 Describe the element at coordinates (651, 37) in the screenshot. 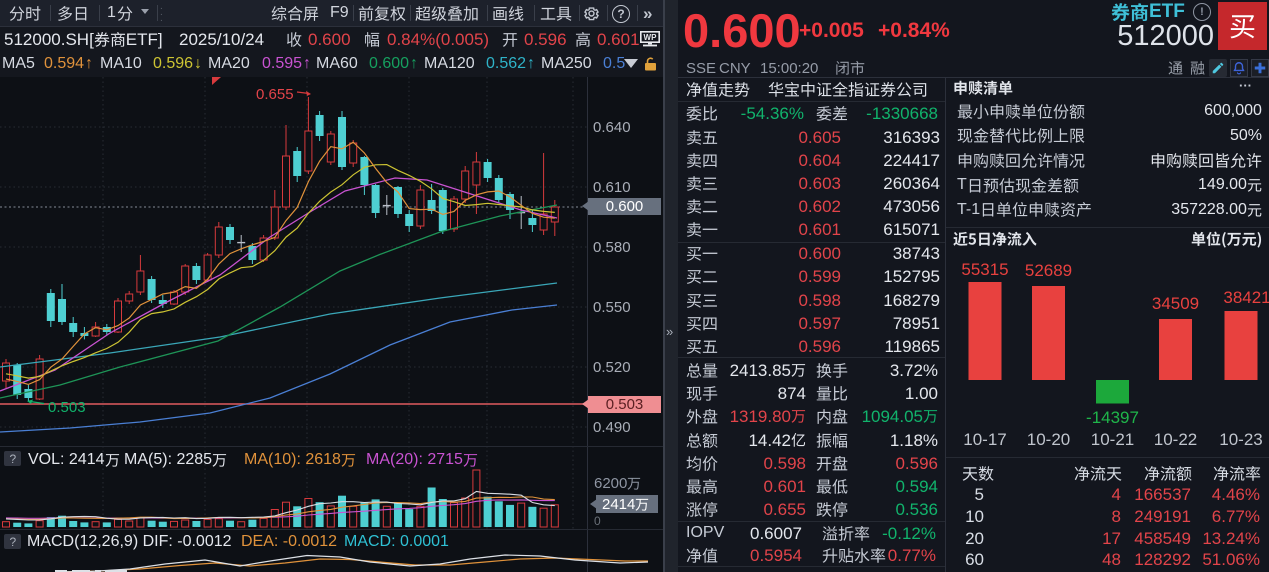

I see `svg-text: WP` at that location.